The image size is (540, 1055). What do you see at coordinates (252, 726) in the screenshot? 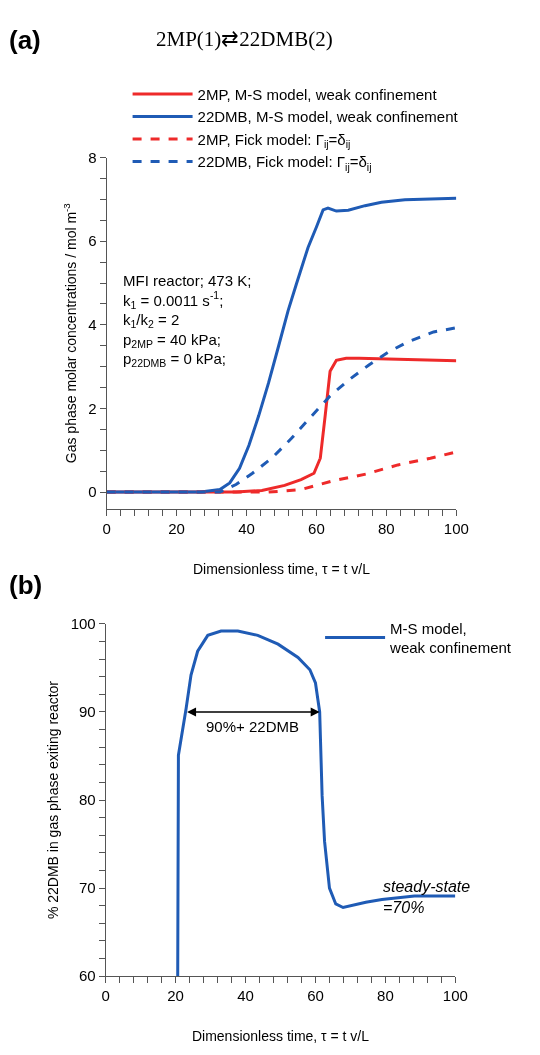
I see `annotation: 90%+ 22DMB` at bounding box center [252, 726].